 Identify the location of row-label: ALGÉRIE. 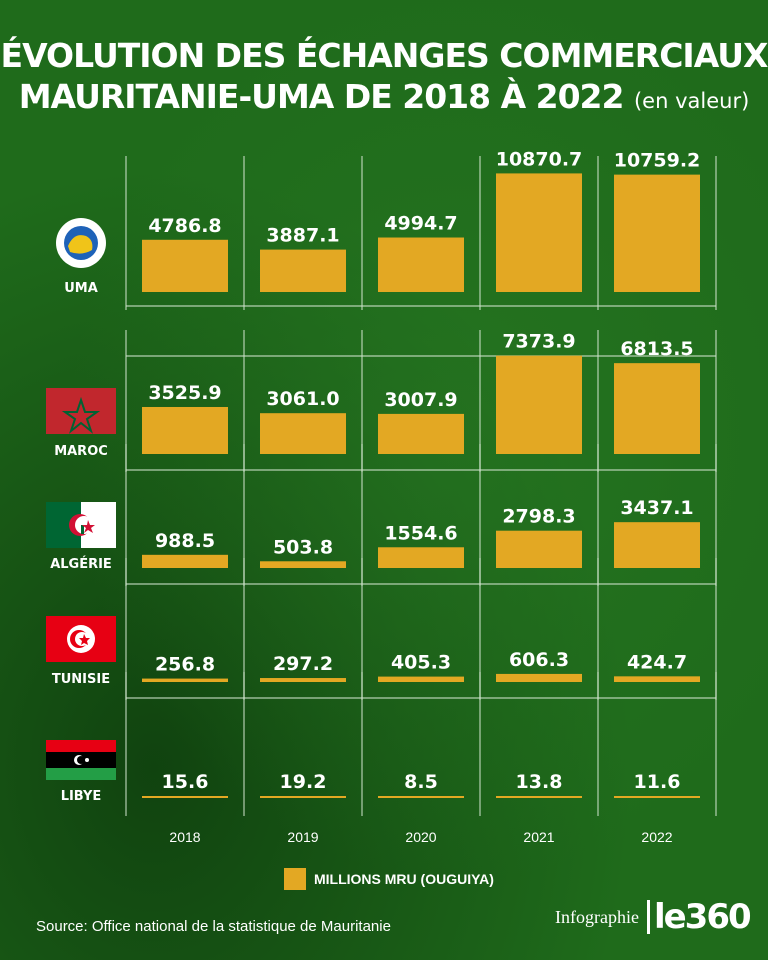
(81, 564).